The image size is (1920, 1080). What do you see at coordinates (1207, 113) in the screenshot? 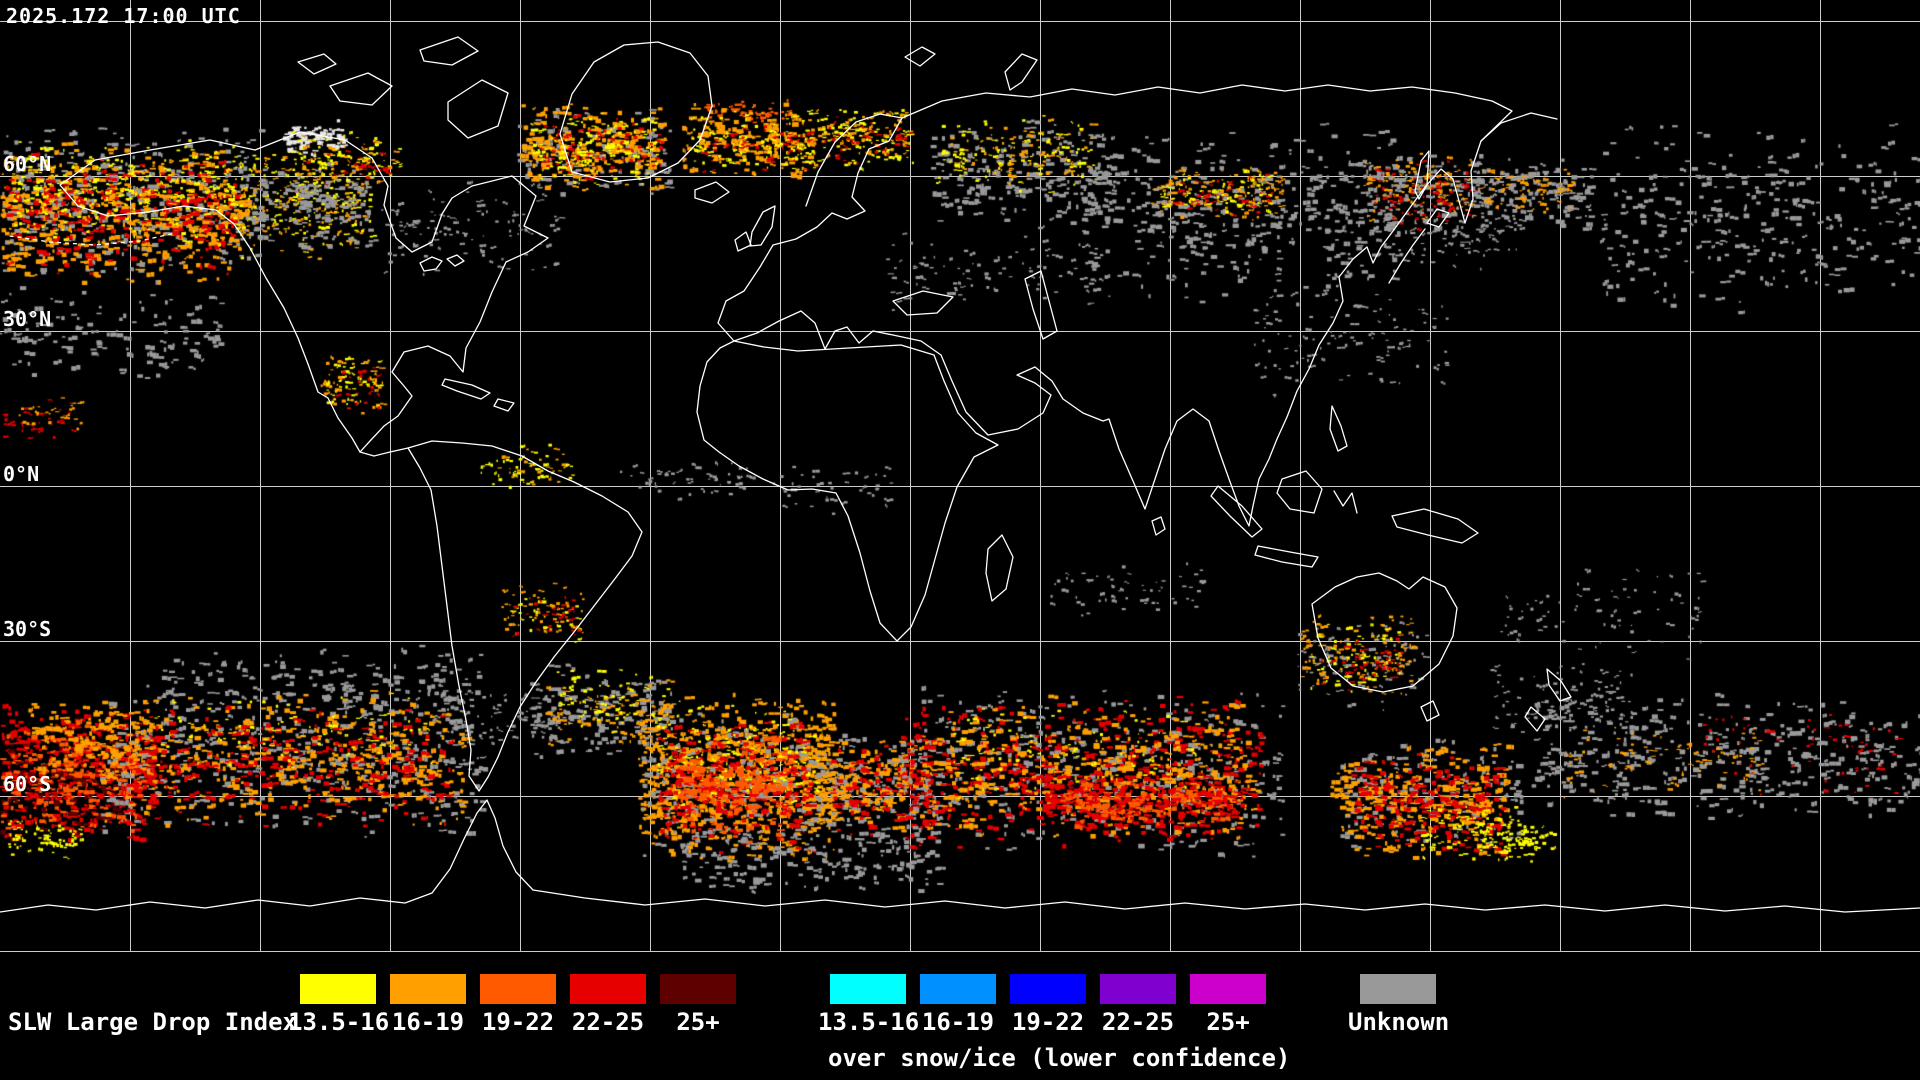
I see `arctic-russia-coastline` at bounding box center [1207, 113].